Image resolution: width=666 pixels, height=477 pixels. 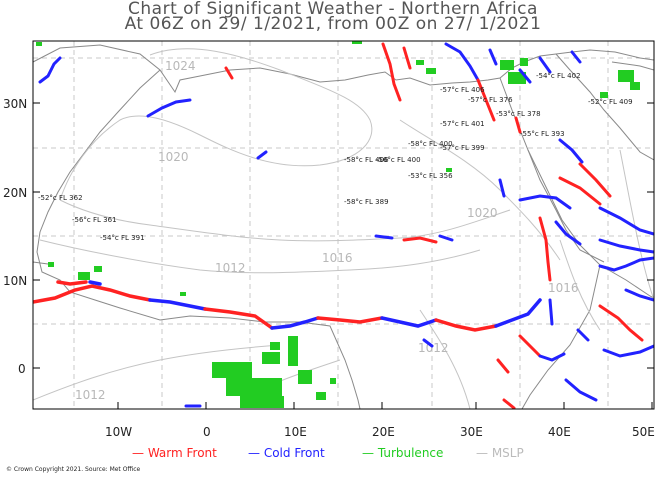 I want to click on cloud-label: -58°c FL 400, so click(x=430, y=144).